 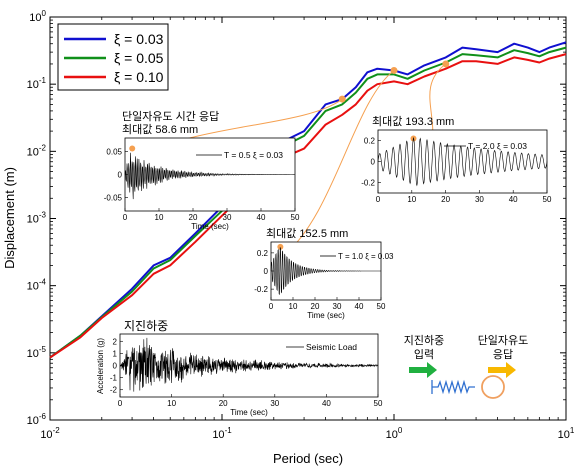 I want to click on inset-y-tick-label: 2, so click(x=115, y=341).